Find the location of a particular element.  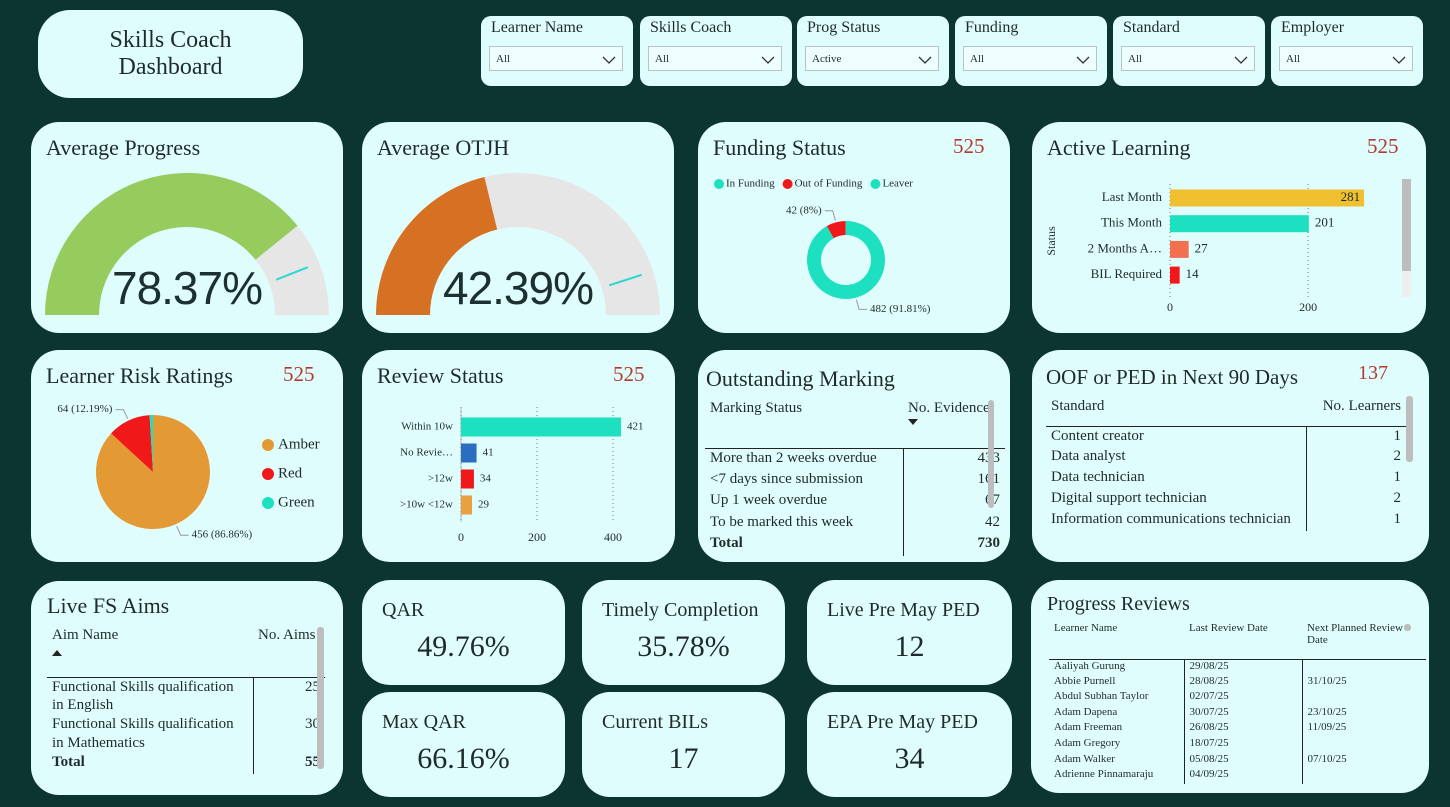

column-header: Aim Name is located at coordinates (150, 652).